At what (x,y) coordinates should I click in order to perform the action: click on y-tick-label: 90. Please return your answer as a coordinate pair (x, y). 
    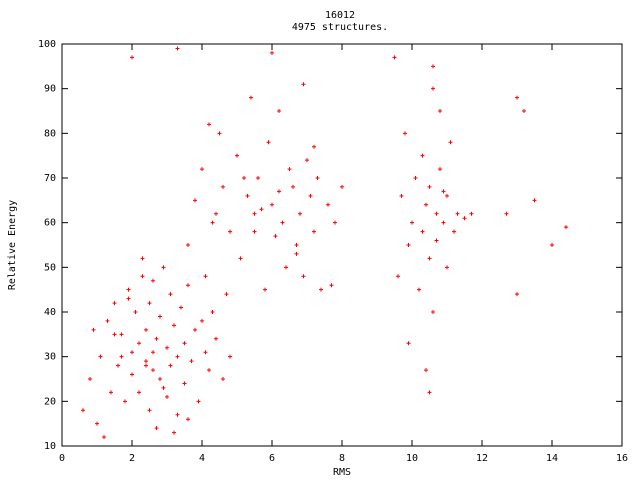
    Looking at the image, I should click on (50, 89).